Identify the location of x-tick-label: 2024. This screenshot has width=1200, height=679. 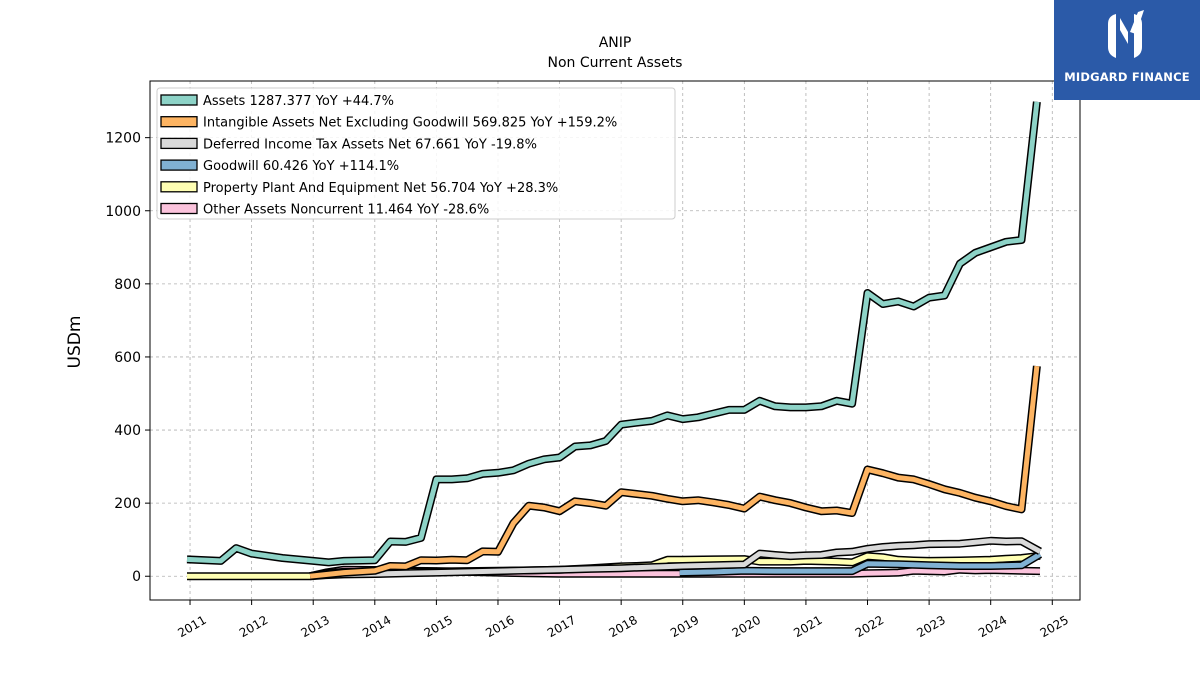
(992, 626).